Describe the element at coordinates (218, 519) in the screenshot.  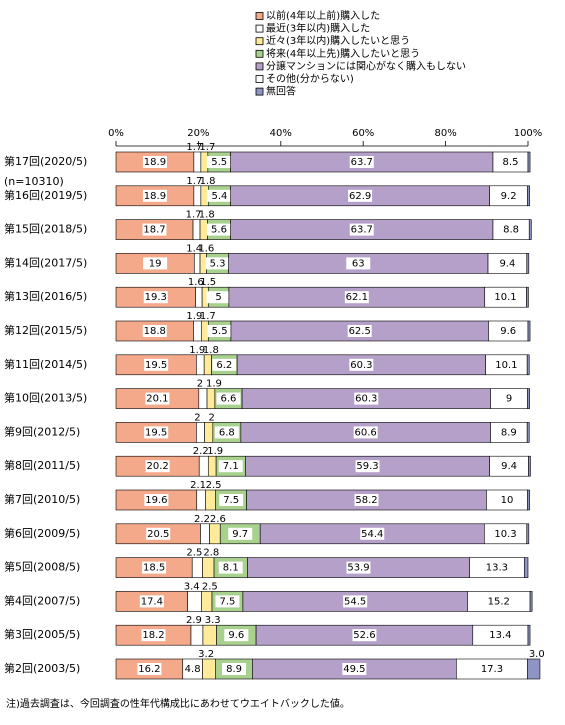
I see `value-label: 2.6` at that location.